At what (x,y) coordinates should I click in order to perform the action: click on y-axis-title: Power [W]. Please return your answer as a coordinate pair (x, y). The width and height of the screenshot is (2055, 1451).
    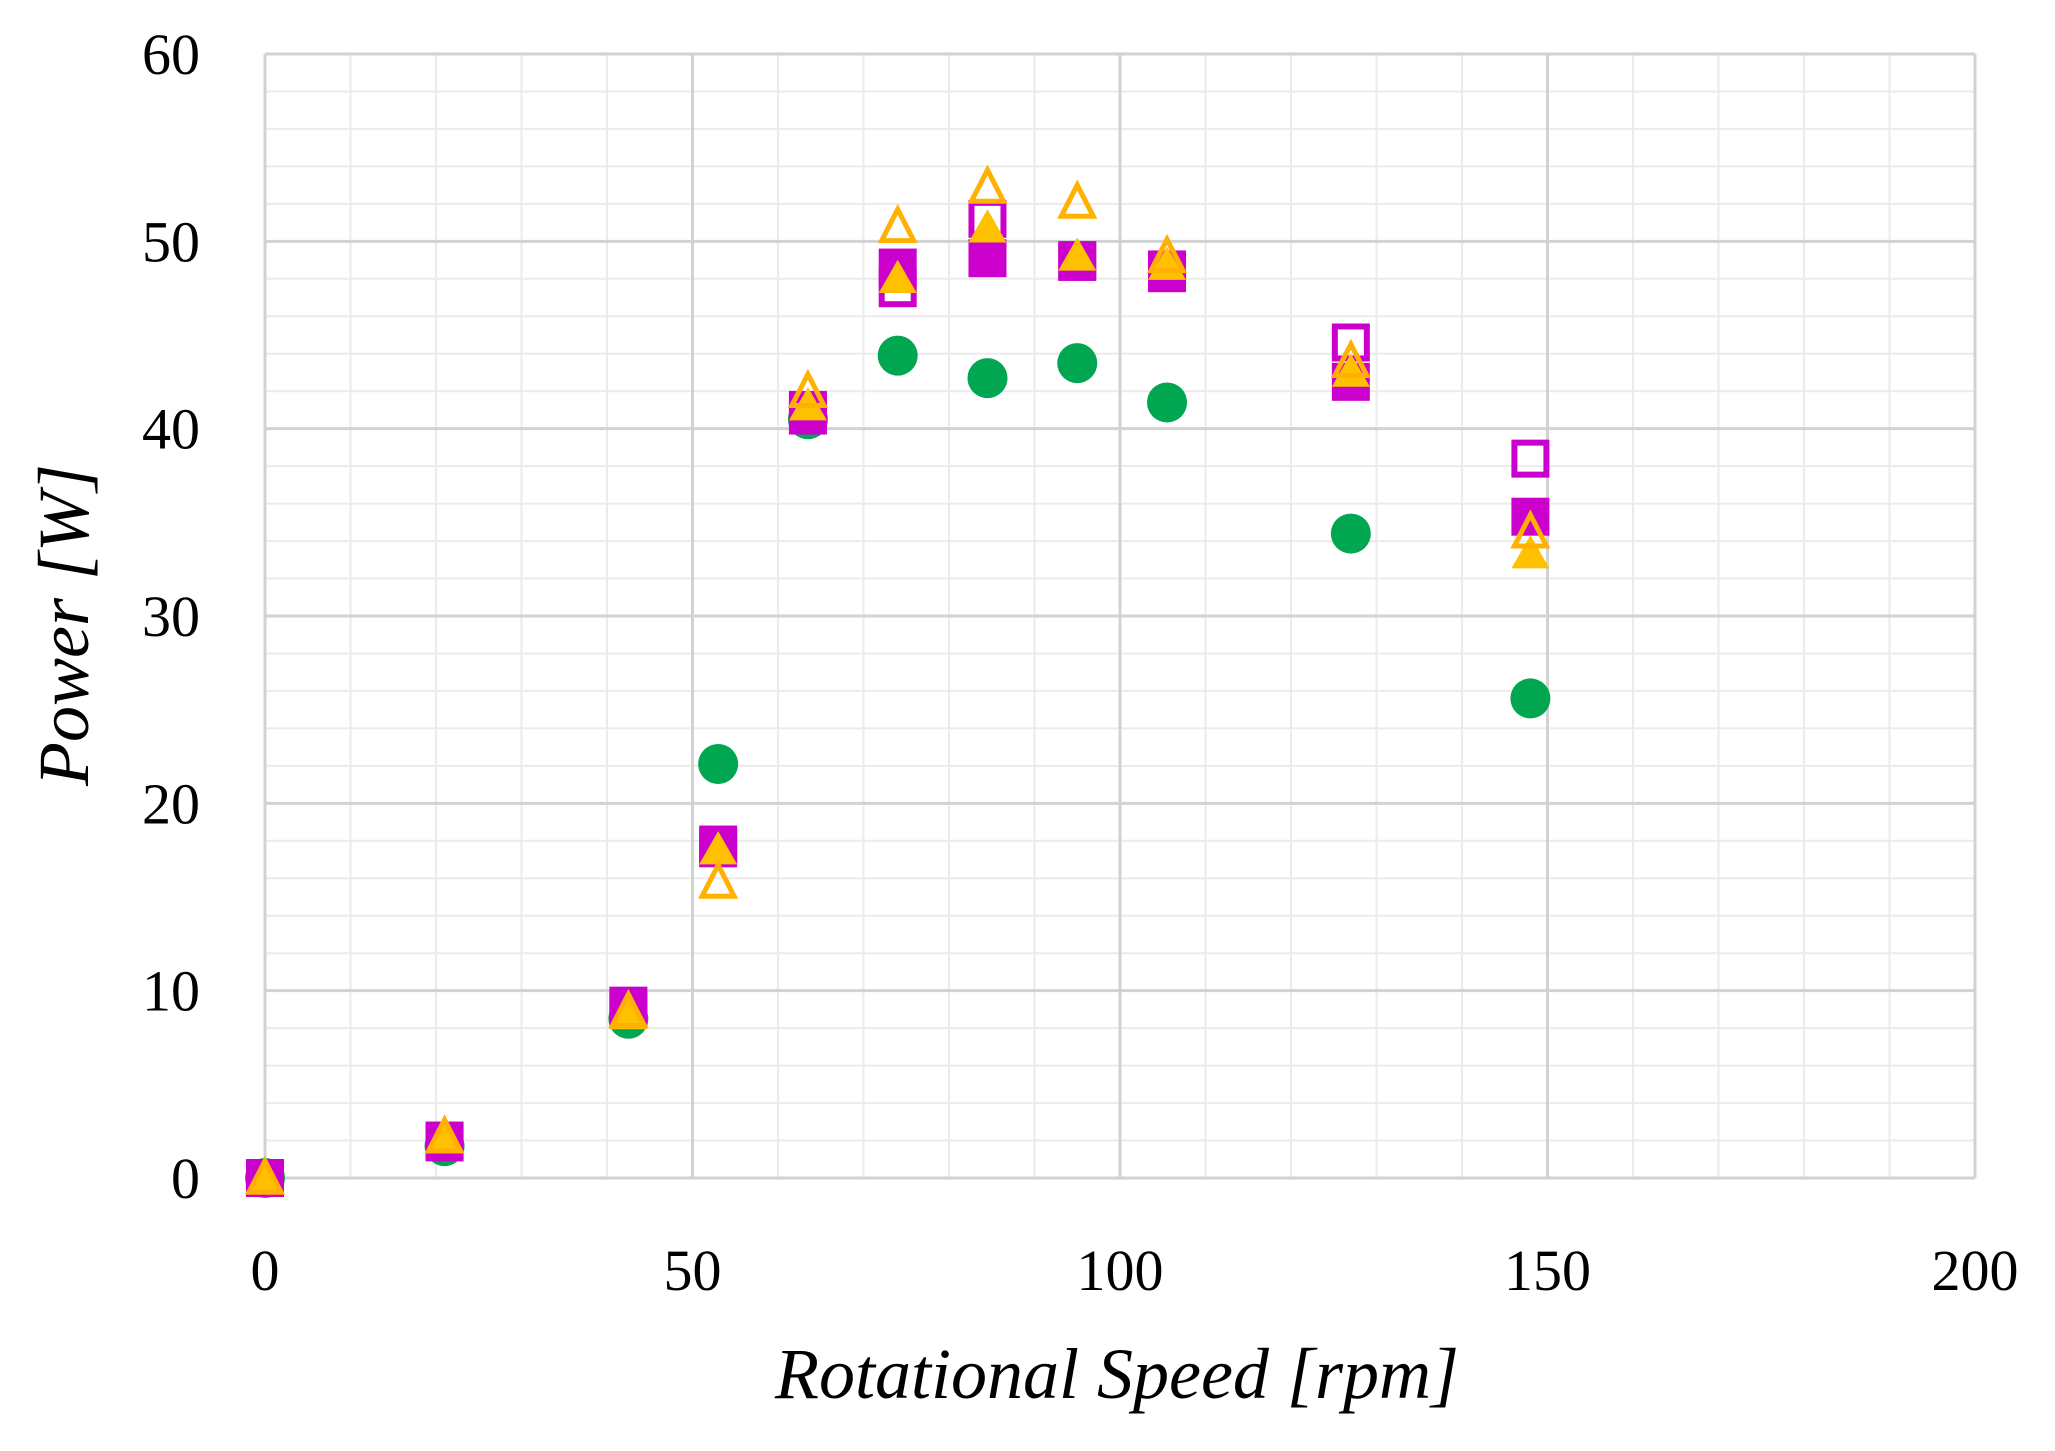
    Looking at the image, I should click on (64, 625).